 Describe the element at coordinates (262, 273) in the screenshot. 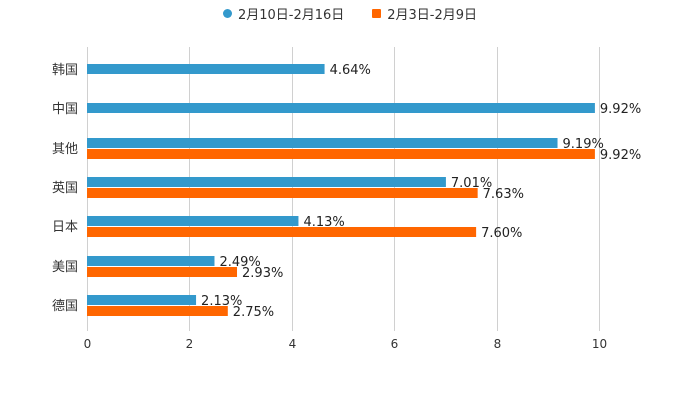

I see `data-label: 2.93%` at that location.